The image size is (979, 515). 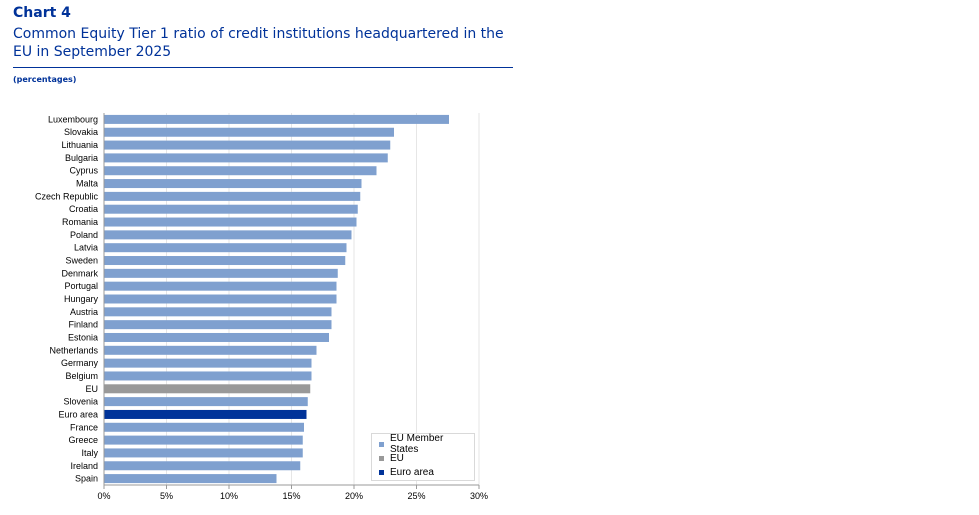 I want to click on category-label-ireland: Ireland, so click(x=84, y=466).